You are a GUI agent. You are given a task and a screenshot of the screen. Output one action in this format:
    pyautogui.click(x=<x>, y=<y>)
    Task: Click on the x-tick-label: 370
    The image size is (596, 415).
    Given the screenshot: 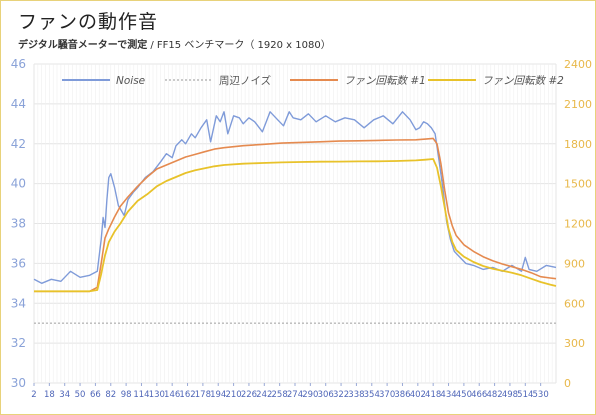 What is the action you would take?
    pyautogui.click(x=387, y=395)
    